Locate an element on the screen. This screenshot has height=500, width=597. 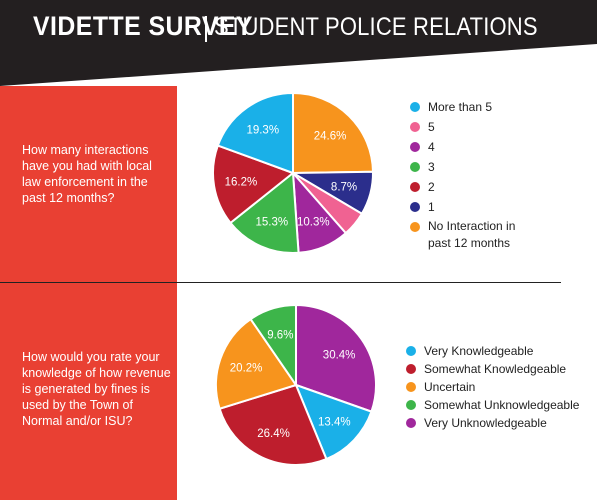
legend-item-more-than-5: More than 5 is located at coordinates (471, 107).